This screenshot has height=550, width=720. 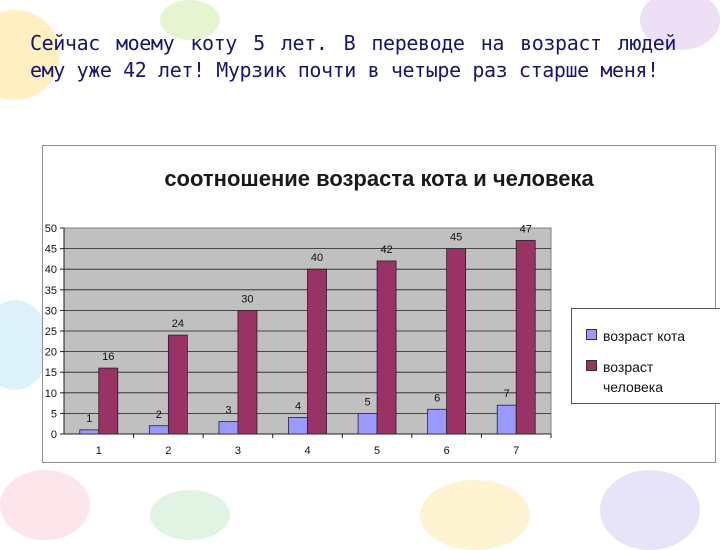 I want to click on legend-item-human: возраст человека, so click(x=647, y=377).